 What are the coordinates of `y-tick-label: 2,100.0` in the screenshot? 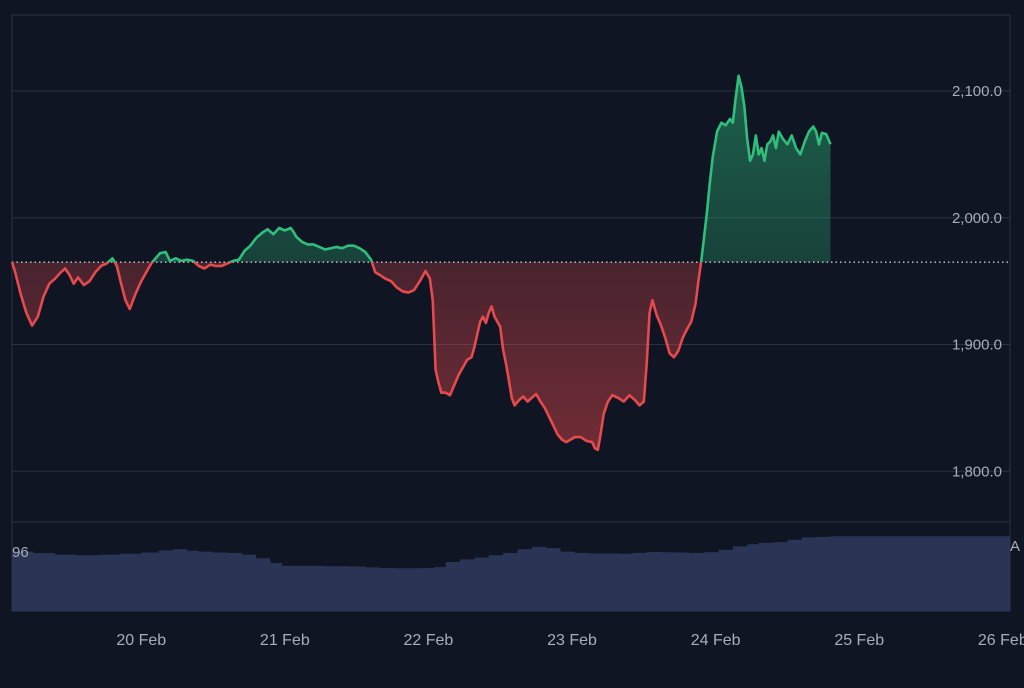 It's located at (977, 91).